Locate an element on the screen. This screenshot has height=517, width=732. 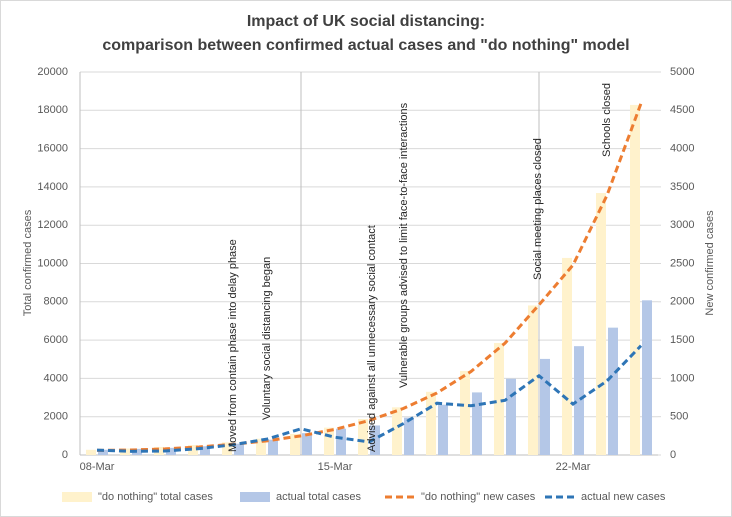
x-tick-label: 08-Mar is located at coordinates (97, 467).